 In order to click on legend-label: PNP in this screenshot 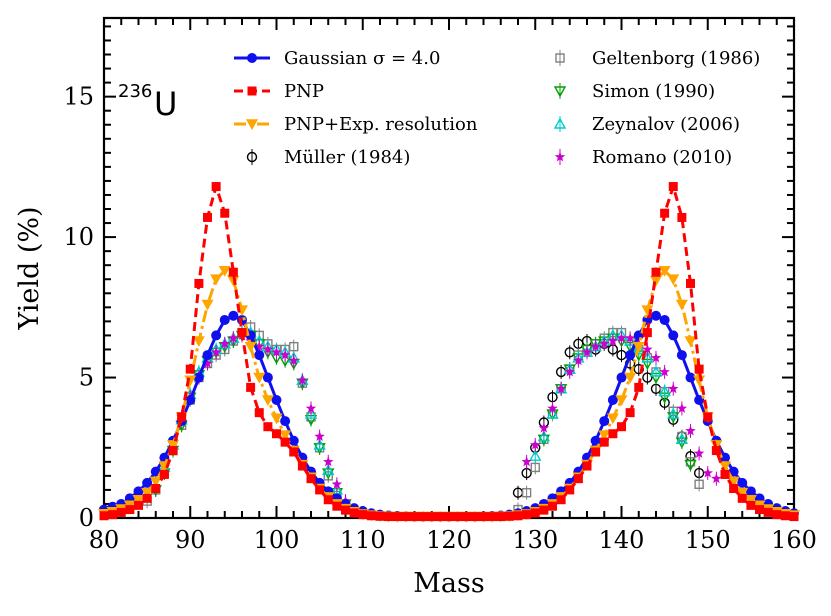, I will do `click(304, 91)`.